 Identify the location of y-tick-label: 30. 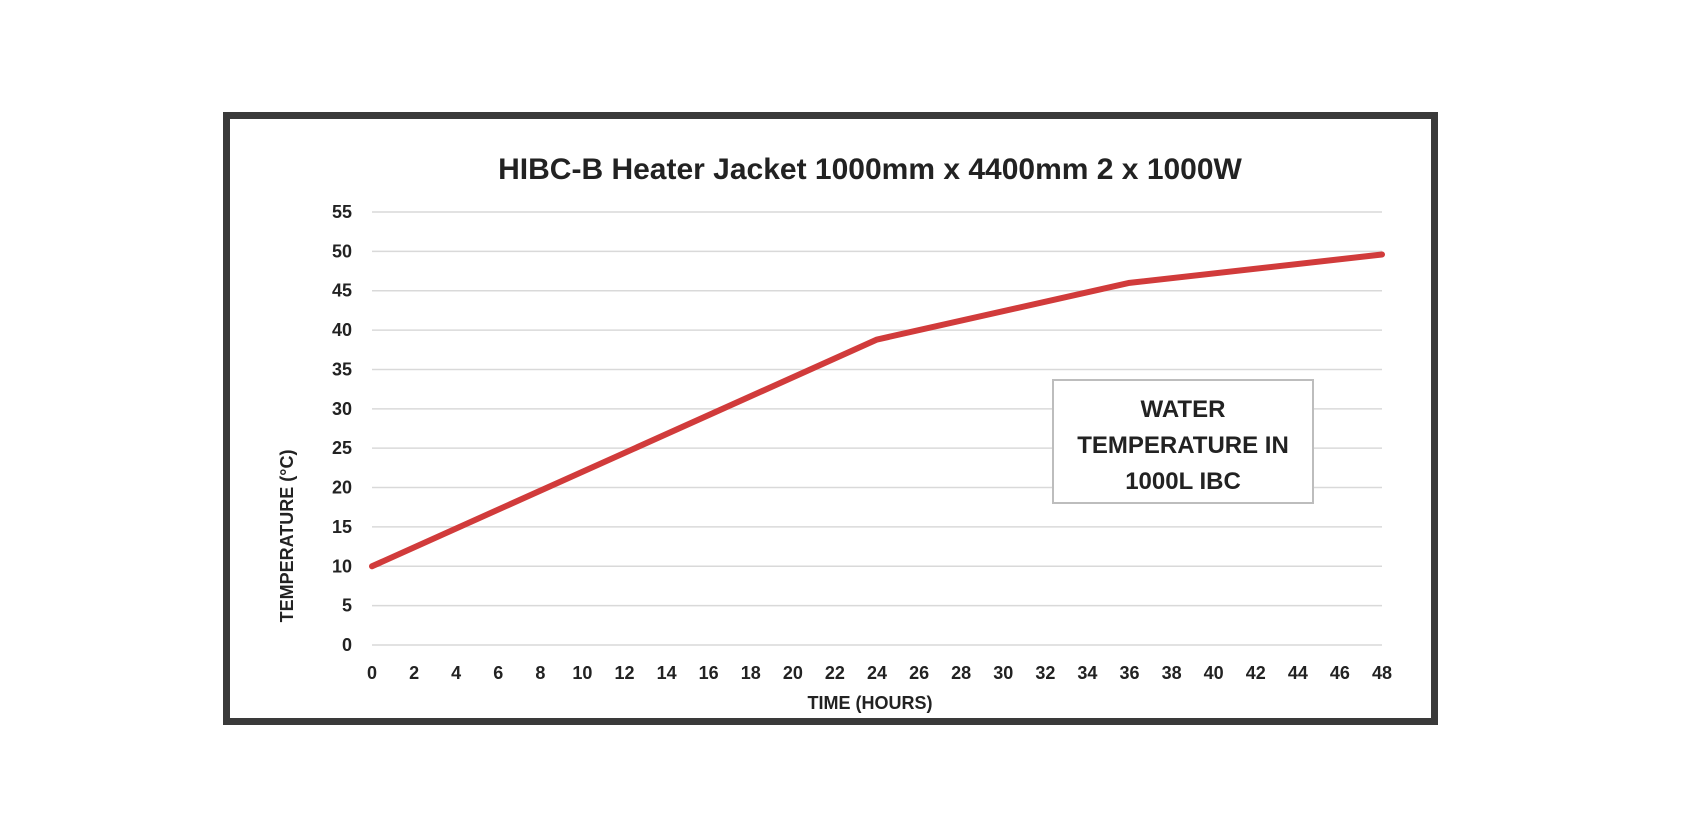
(342, 409).